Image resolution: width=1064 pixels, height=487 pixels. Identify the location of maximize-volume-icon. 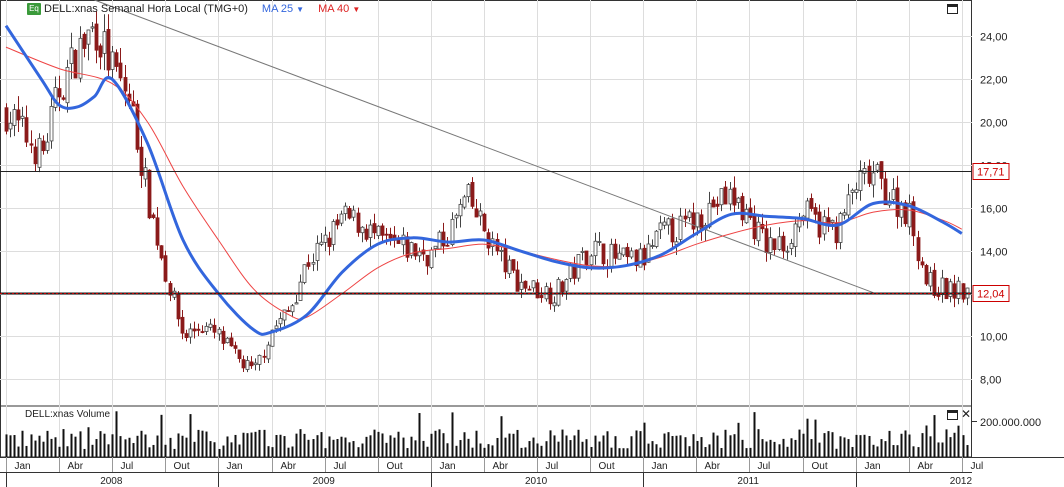
(952, 415).